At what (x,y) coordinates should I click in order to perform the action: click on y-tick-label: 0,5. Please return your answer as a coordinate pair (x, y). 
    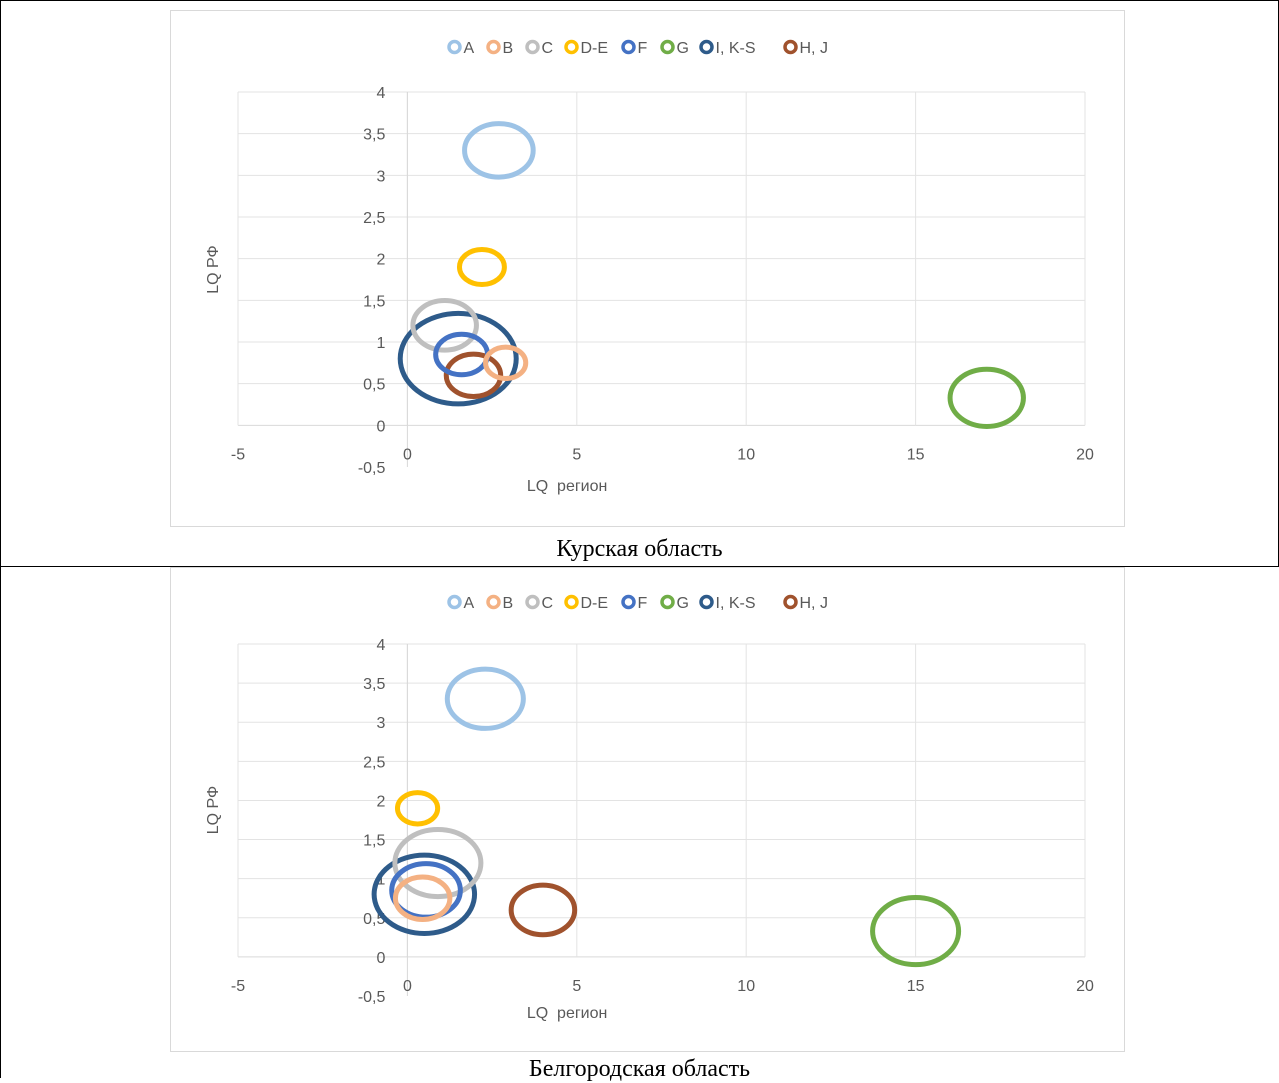
    Looking at the image, I should click on (374, 385).